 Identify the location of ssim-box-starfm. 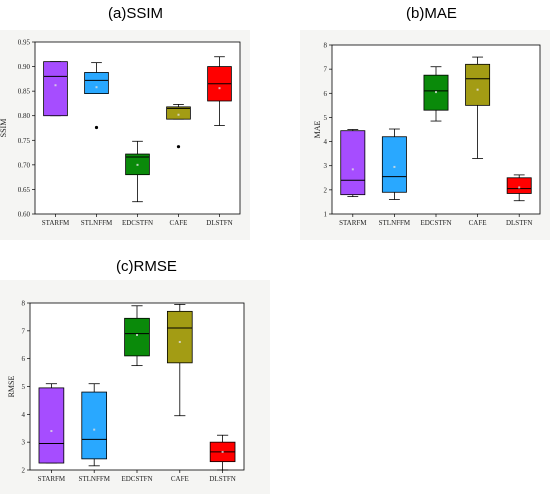
(55, 89).